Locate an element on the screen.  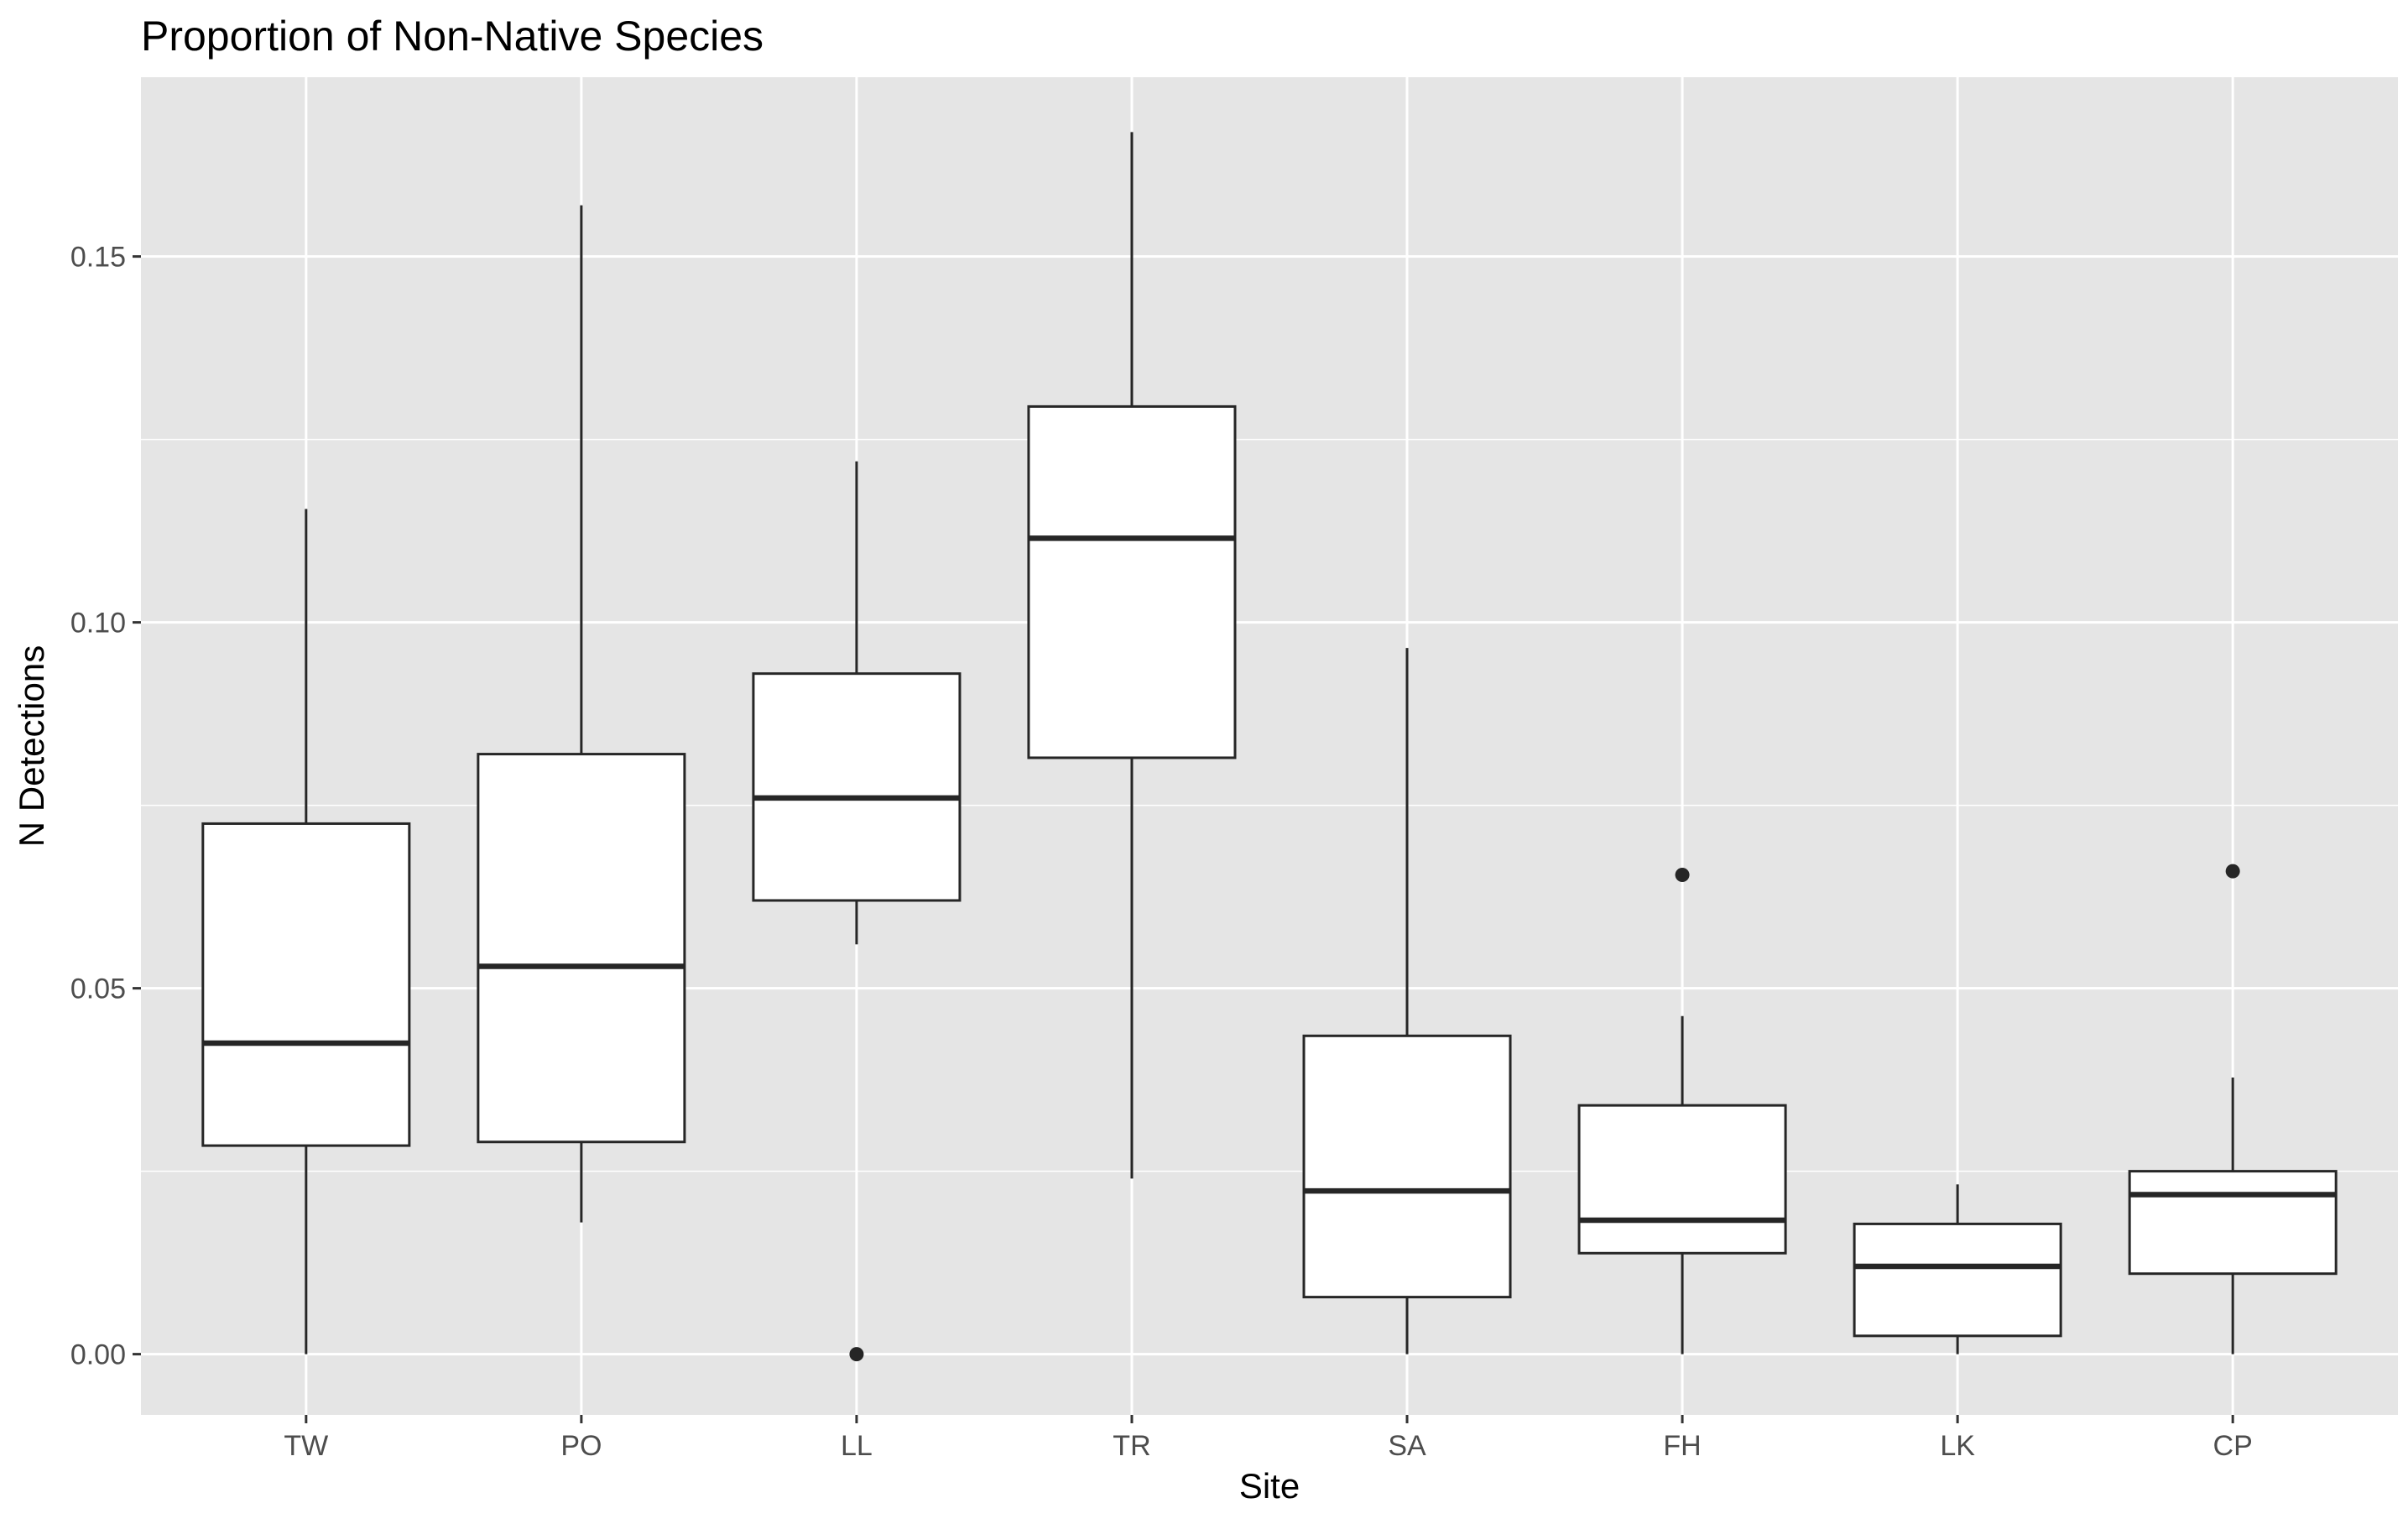
chart-title: Proportion of Non-Native Species is located at coordinates (452, 36).